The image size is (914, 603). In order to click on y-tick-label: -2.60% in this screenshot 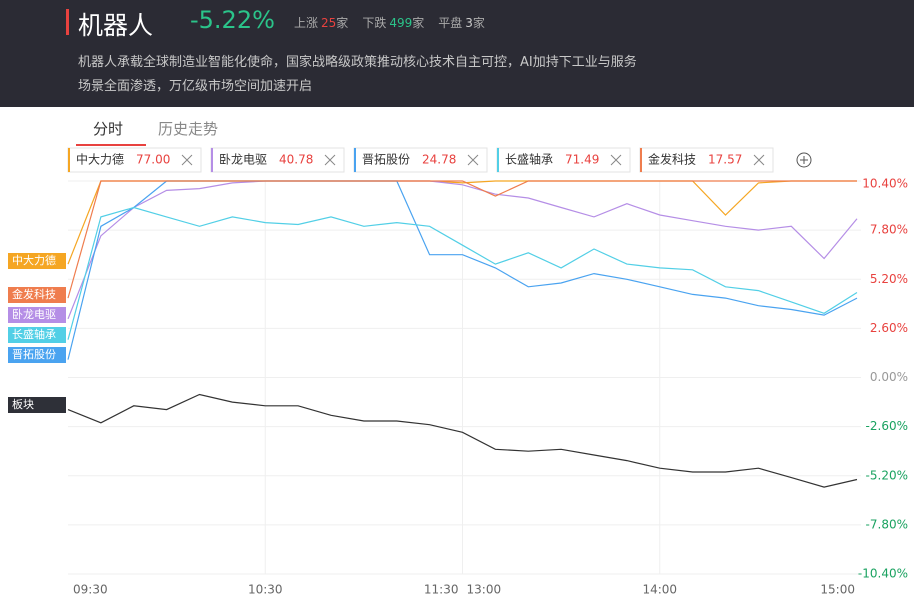, I will do `click(887, 426)`.